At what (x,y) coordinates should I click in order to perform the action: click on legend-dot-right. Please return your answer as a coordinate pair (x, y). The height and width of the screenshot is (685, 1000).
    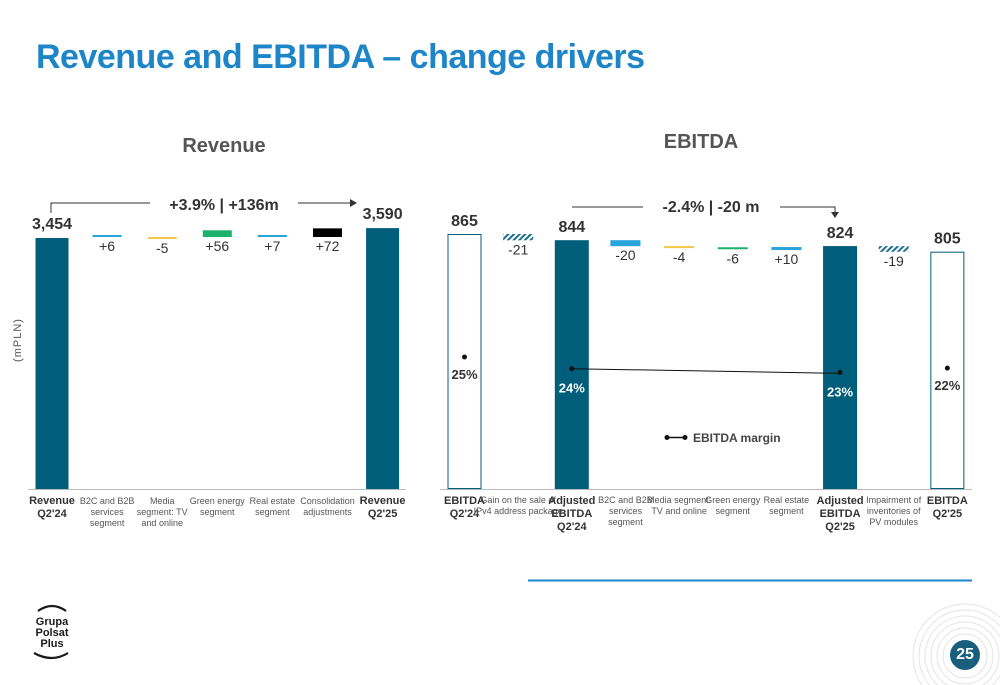
    Looking at the image, I should click on (685, 437).